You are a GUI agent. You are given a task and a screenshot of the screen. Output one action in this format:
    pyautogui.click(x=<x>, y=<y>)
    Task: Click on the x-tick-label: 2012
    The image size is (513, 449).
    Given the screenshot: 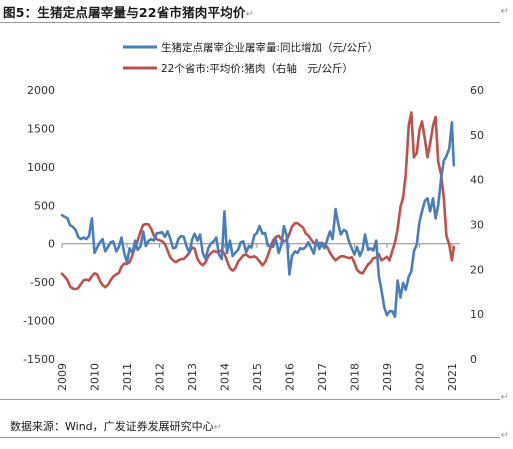 What is the action you would take?
    pyautogui.click(x=159, y=377)
    